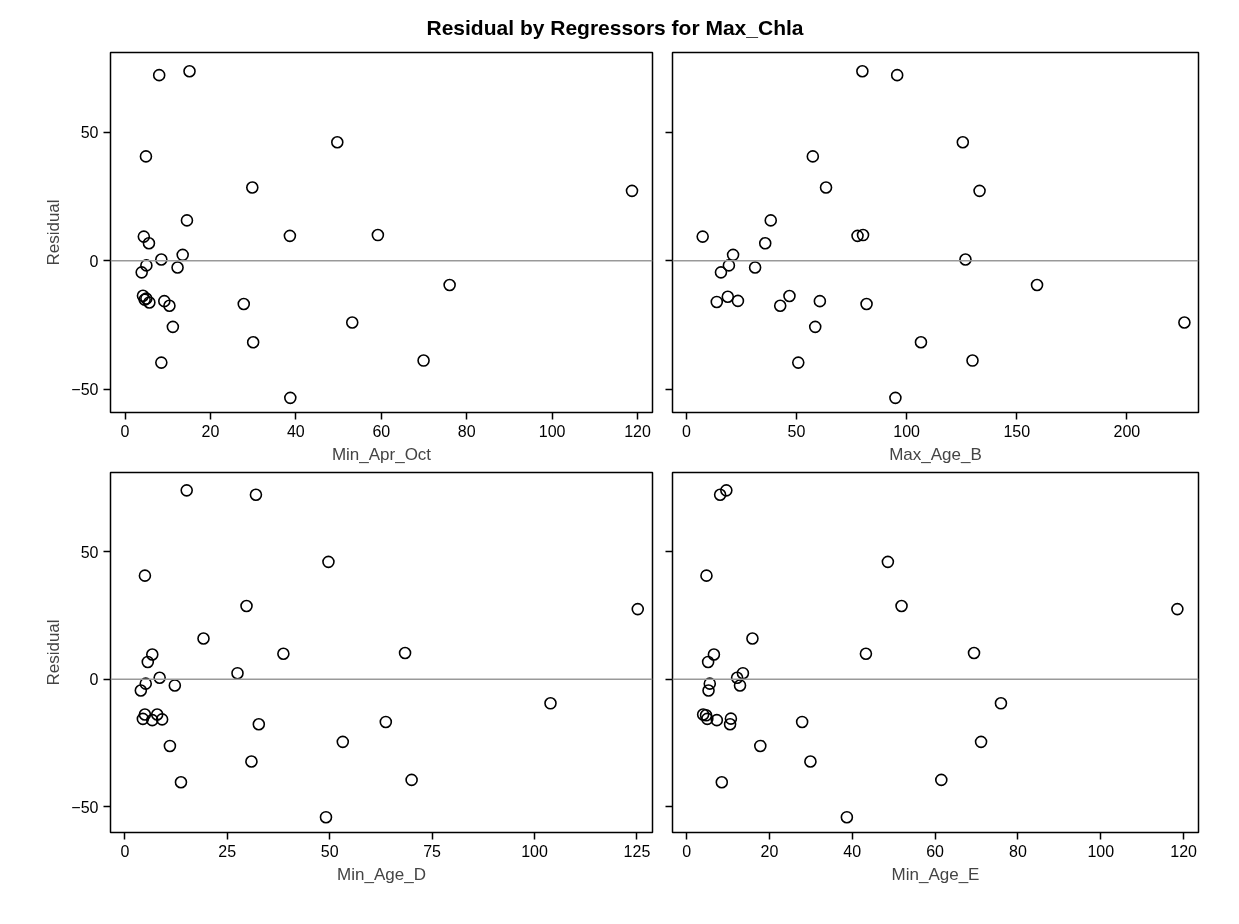 This screenshot has width=1239, height=924. What do you see at coordinates (227, 851) in the screenshot?
I see `x-tick-label: 25` at bounding box center [227, 851].